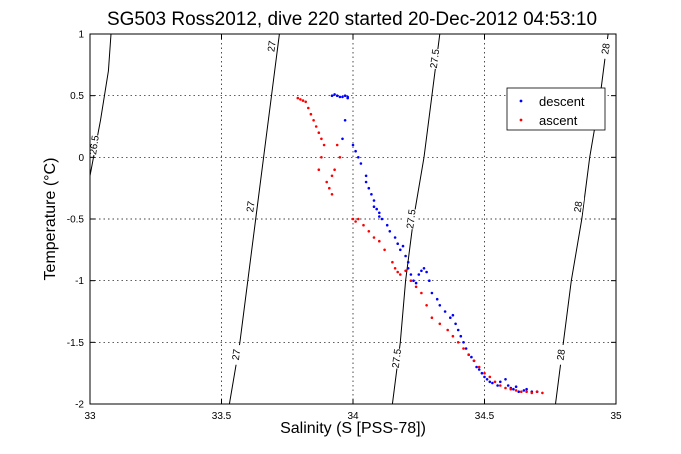 The width and height of the screenshot is (681, 454). I want to click on y-tick-label: 0, so click(81, 158).